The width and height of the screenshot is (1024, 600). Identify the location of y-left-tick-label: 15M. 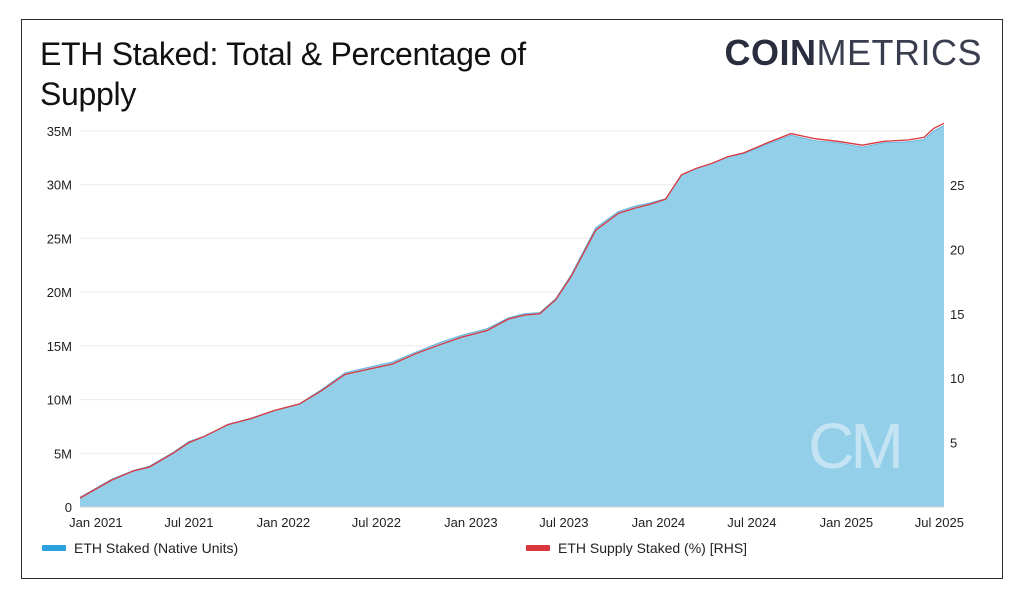
(59, 346).